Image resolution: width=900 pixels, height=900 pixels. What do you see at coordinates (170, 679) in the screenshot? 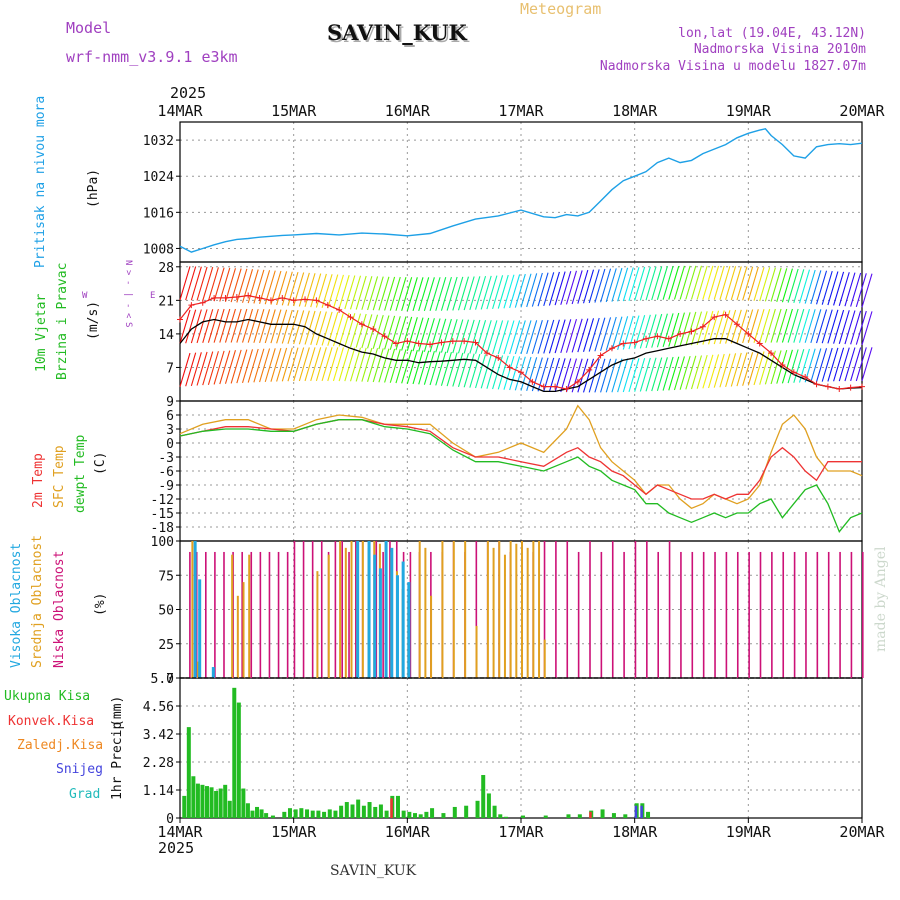
I see `y-tick-label: 0` at bounding box center [170, 679].